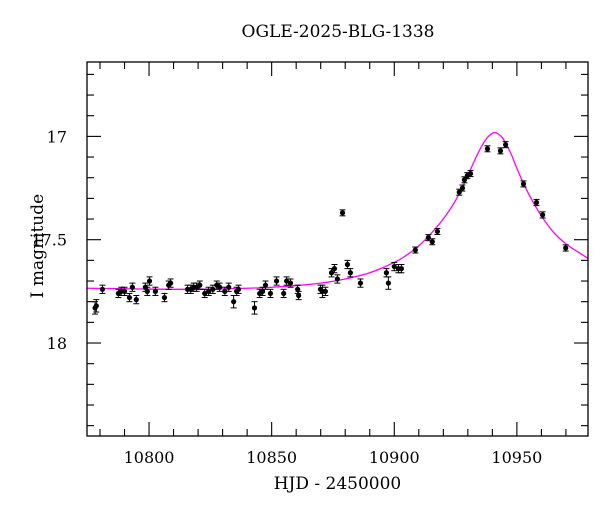 This screenshot has height=512, width=600. I want to click on x-tick-label: 10850, so click(271, 457).